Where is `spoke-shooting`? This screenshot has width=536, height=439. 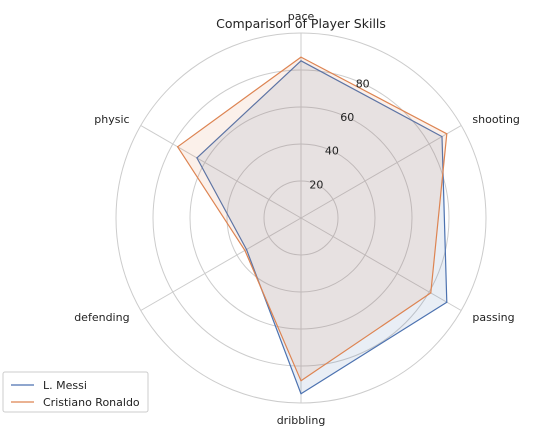
spoke-shooting is located at coordinates (381, 172).